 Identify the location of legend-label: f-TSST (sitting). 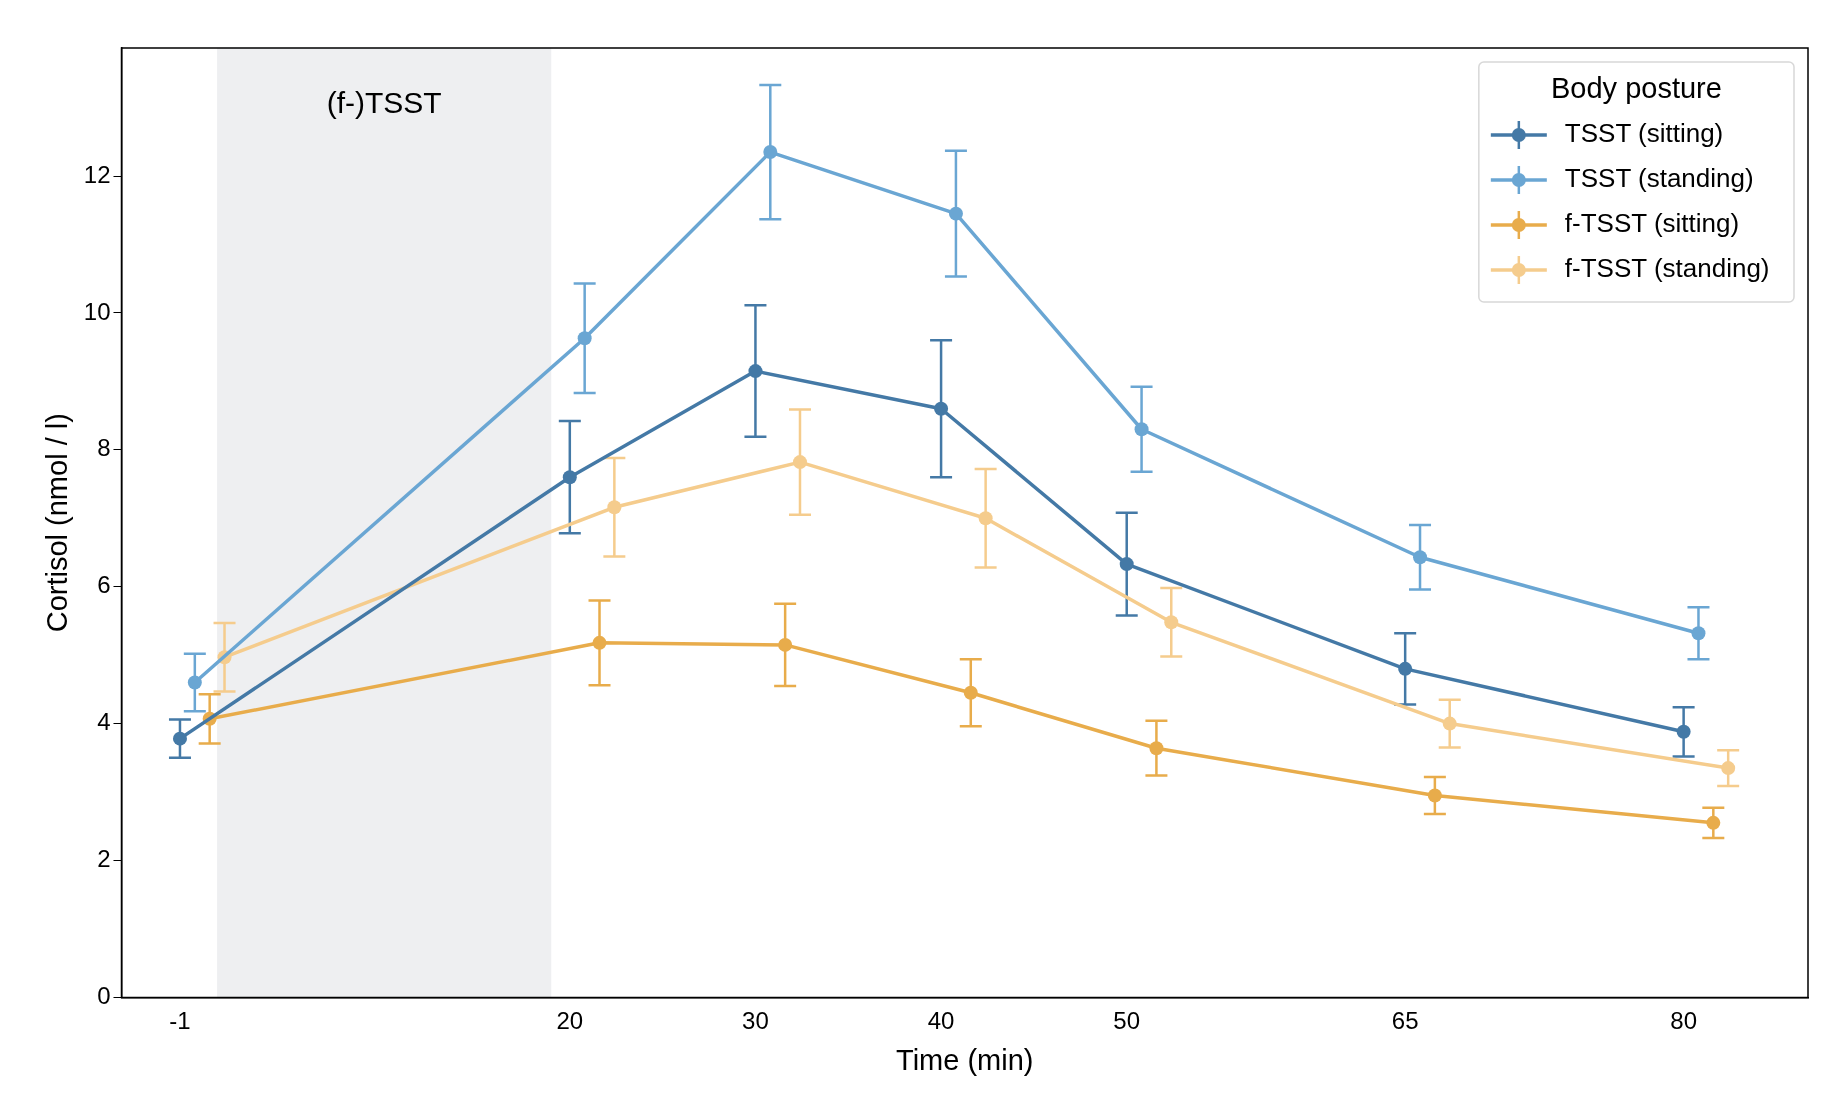
(1652, 223).